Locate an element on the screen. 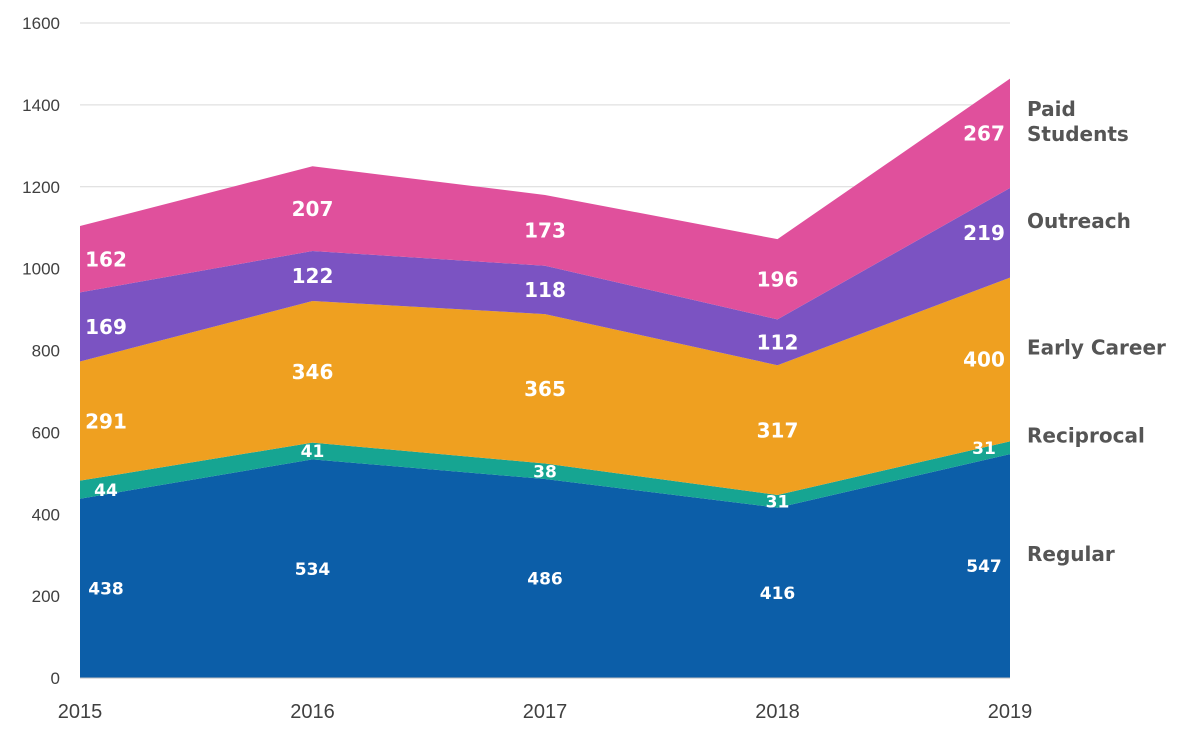 The width and height of the screenshot is (1186, 740). data-label-outreach-2017: 118 is located at coordinates (545, 290).